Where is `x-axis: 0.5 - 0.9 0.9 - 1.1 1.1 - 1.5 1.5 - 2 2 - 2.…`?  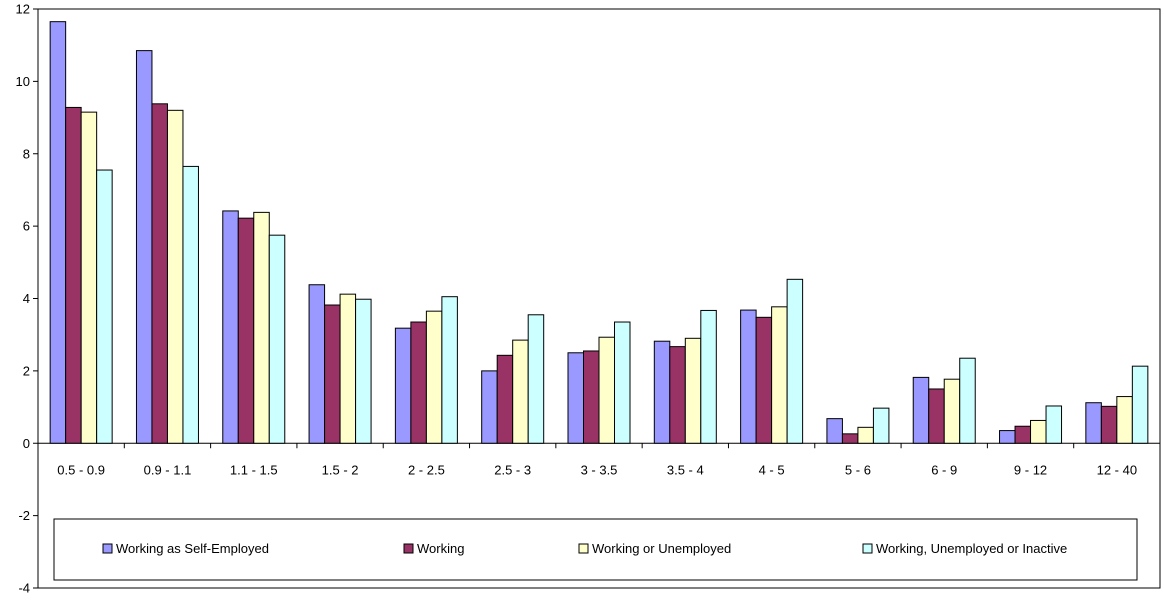 x-axis: 0.5 - 0.9 0.9 - 1.1 1.1 - 1.5 1.5 - 2 2 - 2.… is located at coordinates (599, 459).